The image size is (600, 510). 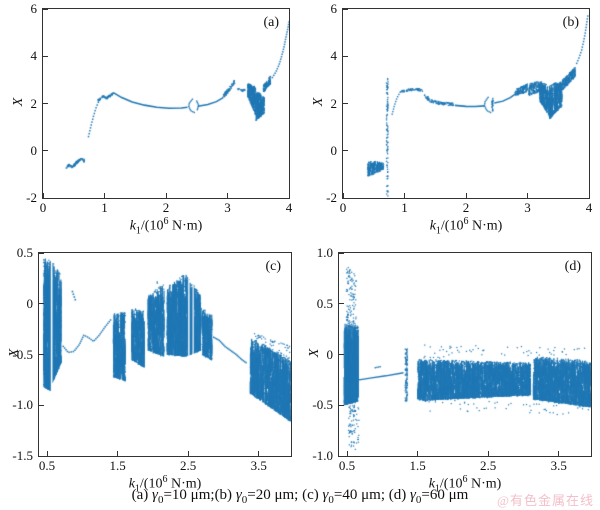 I want to click on caption-value: =60 μm, so click(x=445, y=495).